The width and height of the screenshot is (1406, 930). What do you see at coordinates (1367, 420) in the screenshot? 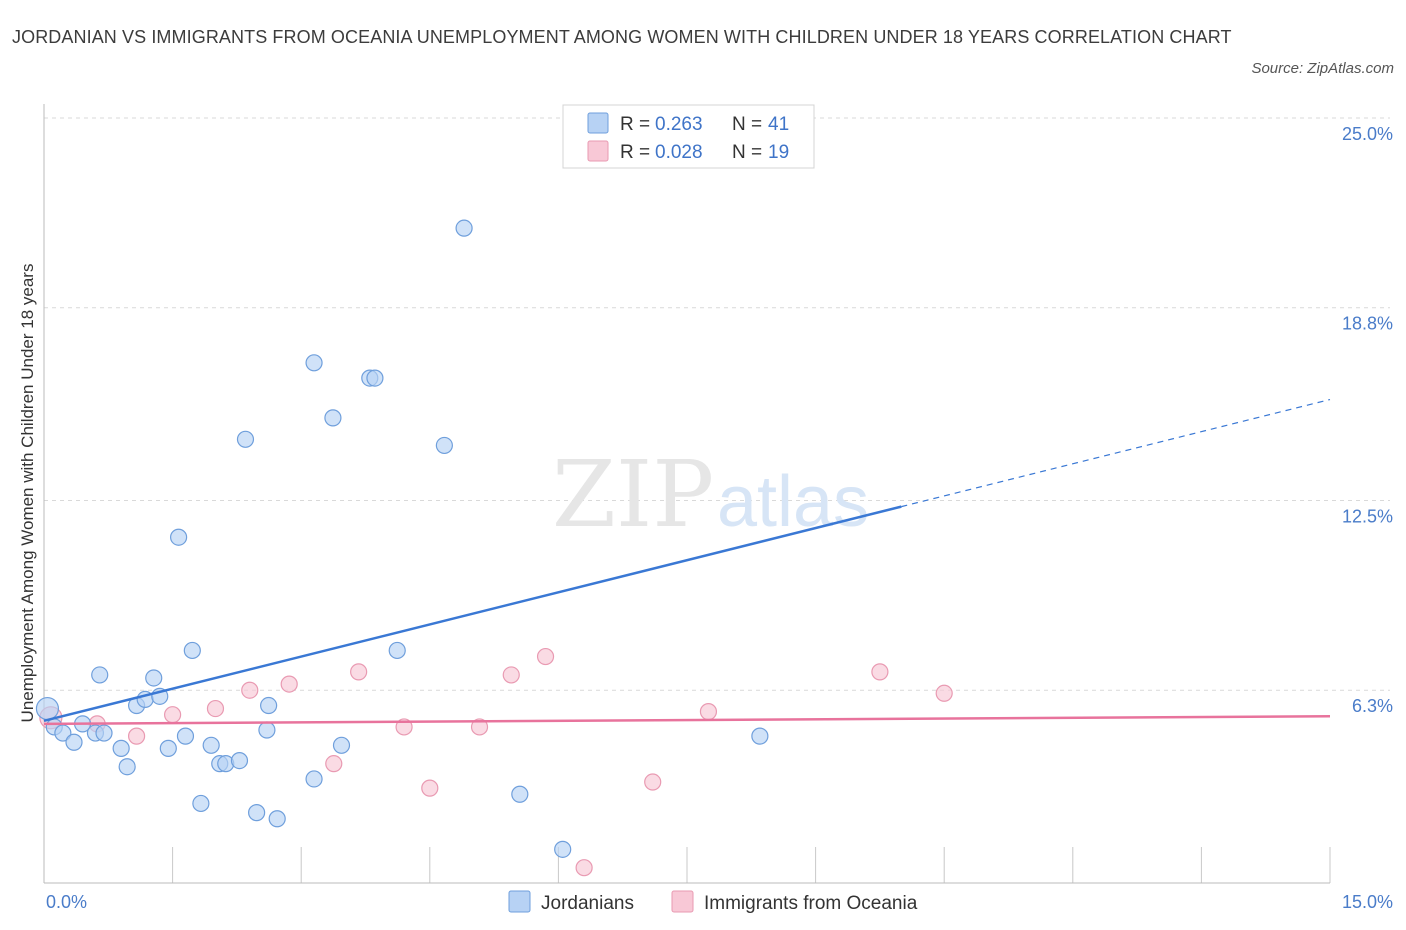
I see `y-tick-labels: 6.3% 12.5% 18.8% 25.0%` at bounding box center [1367, 420].